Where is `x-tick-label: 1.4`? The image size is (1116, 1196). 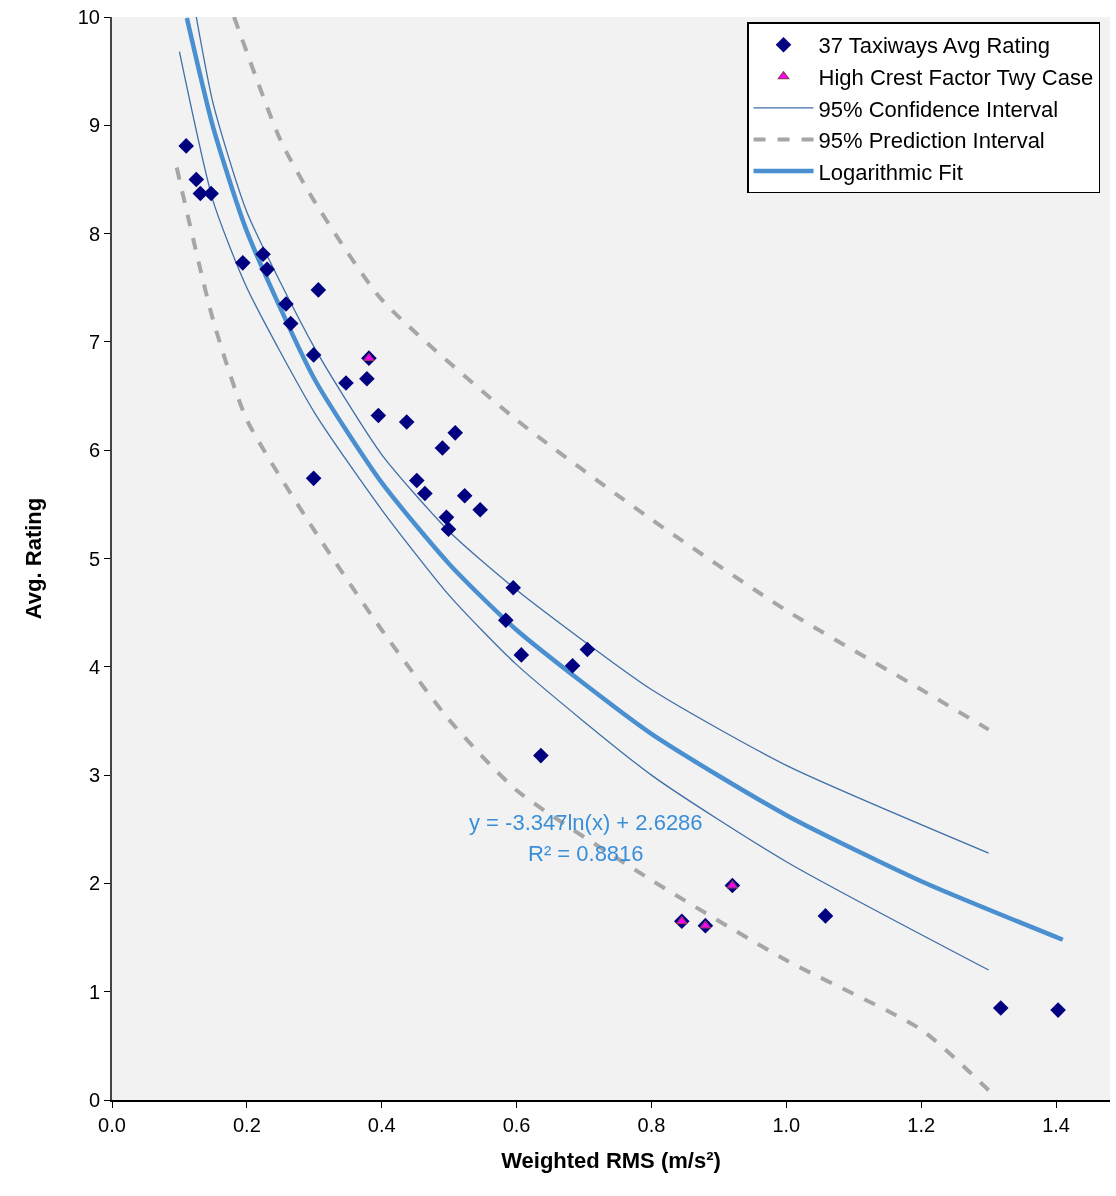
x-tick-label: 1.4 is located at coordinates (1056, 1125).